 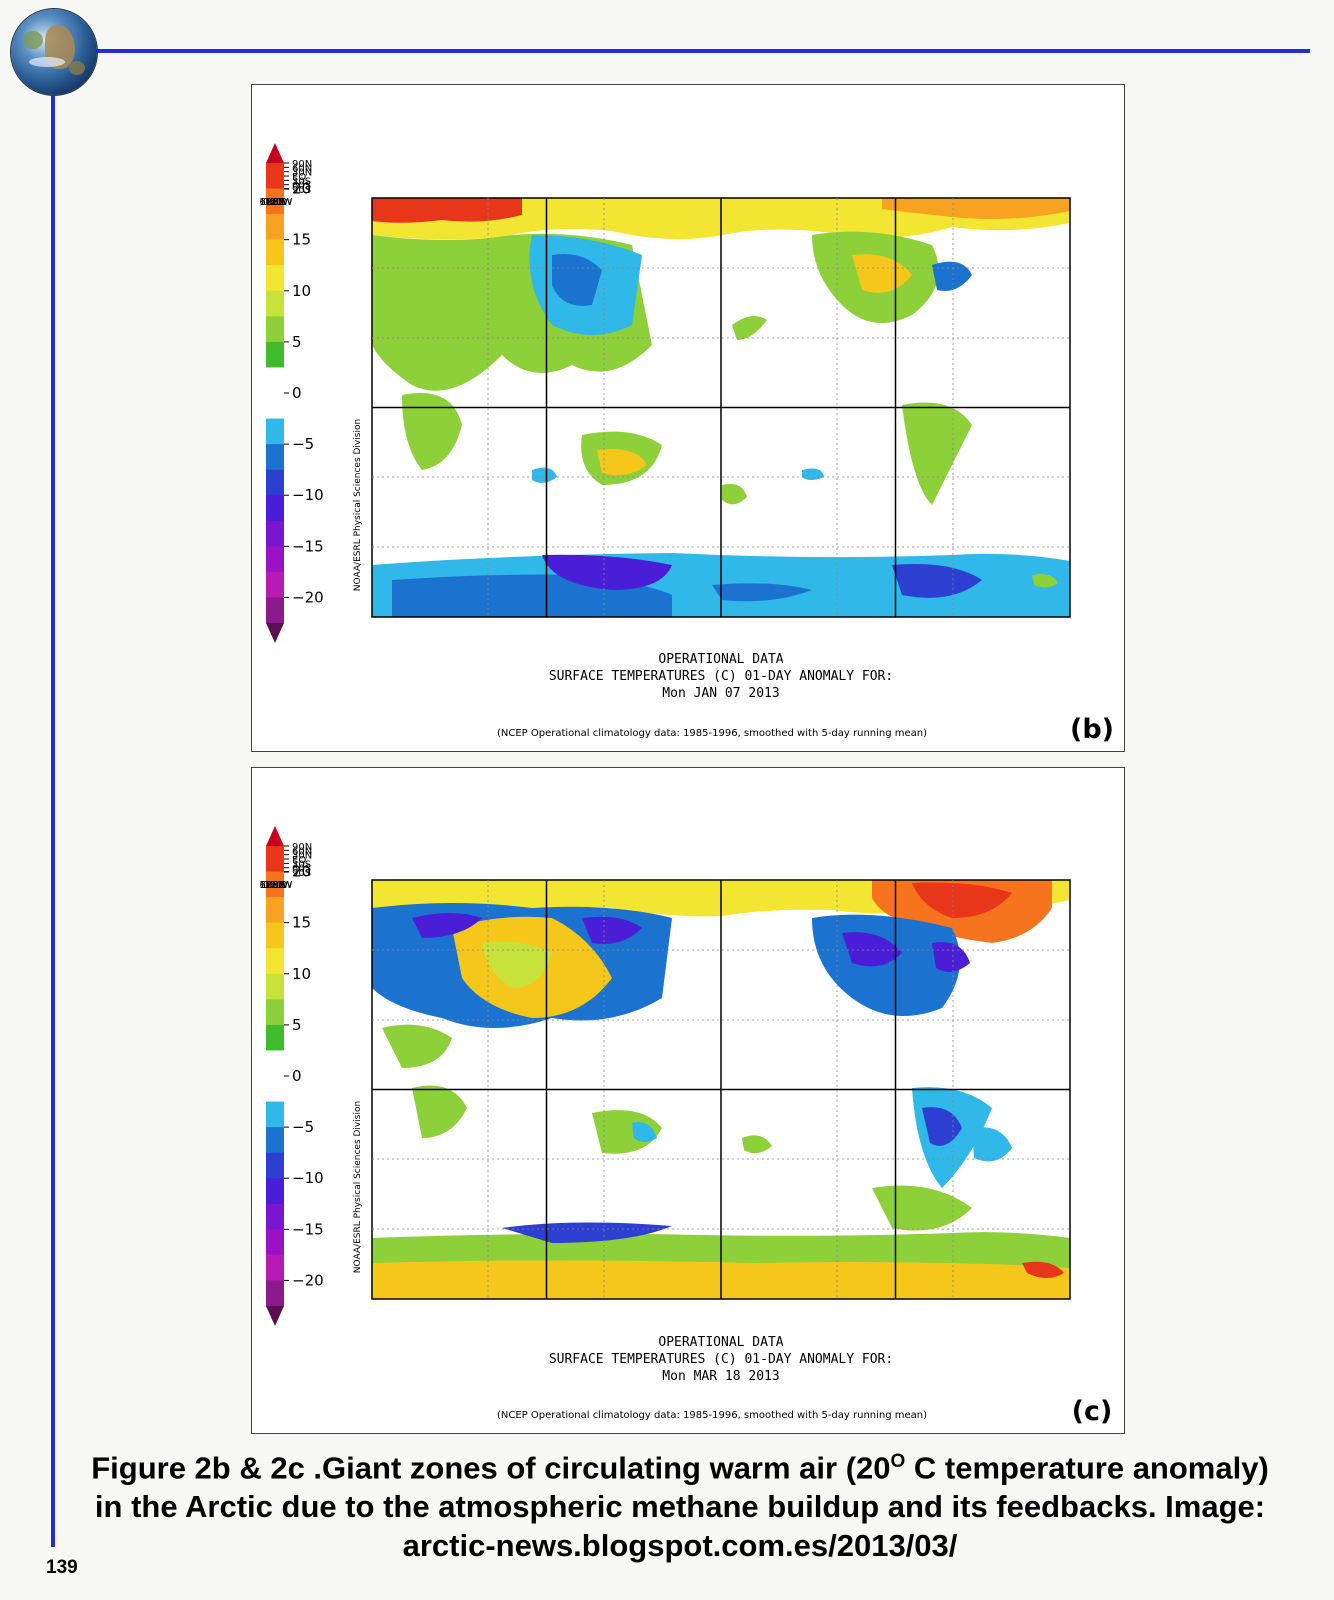 What do you see at coordinates (720, 1342) in the screenshot?
I see `map-title-line1-c: OPERATIONAL DATA` at bounding box center [720, 1342].